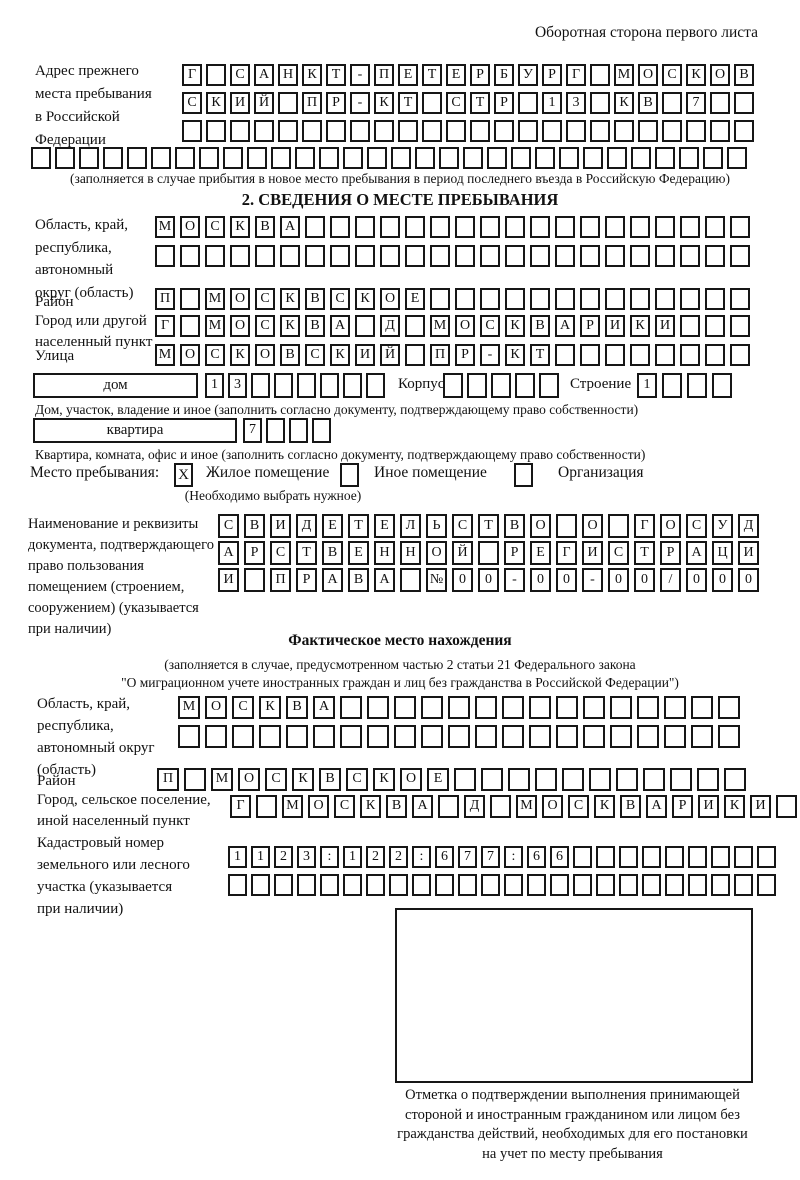  What do you see at coordinates (504, 75) in the screenshot?
I see `char-cell: Б` at bounding box center [504, 75].